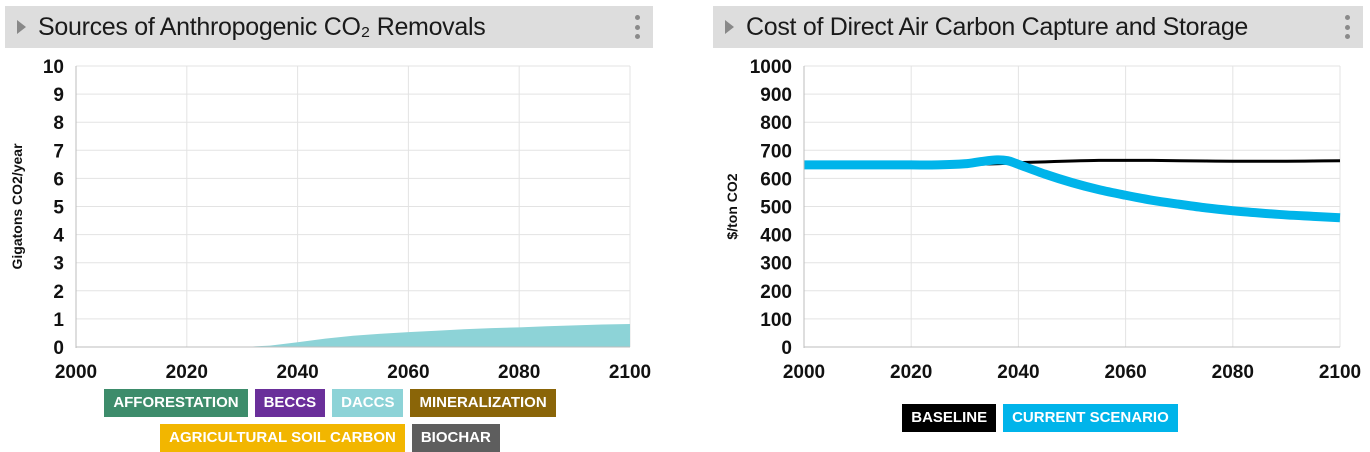 The width and height of the screenshot is (1370, 452). I want to click on y-tick-label: 8, so click(58, 123).